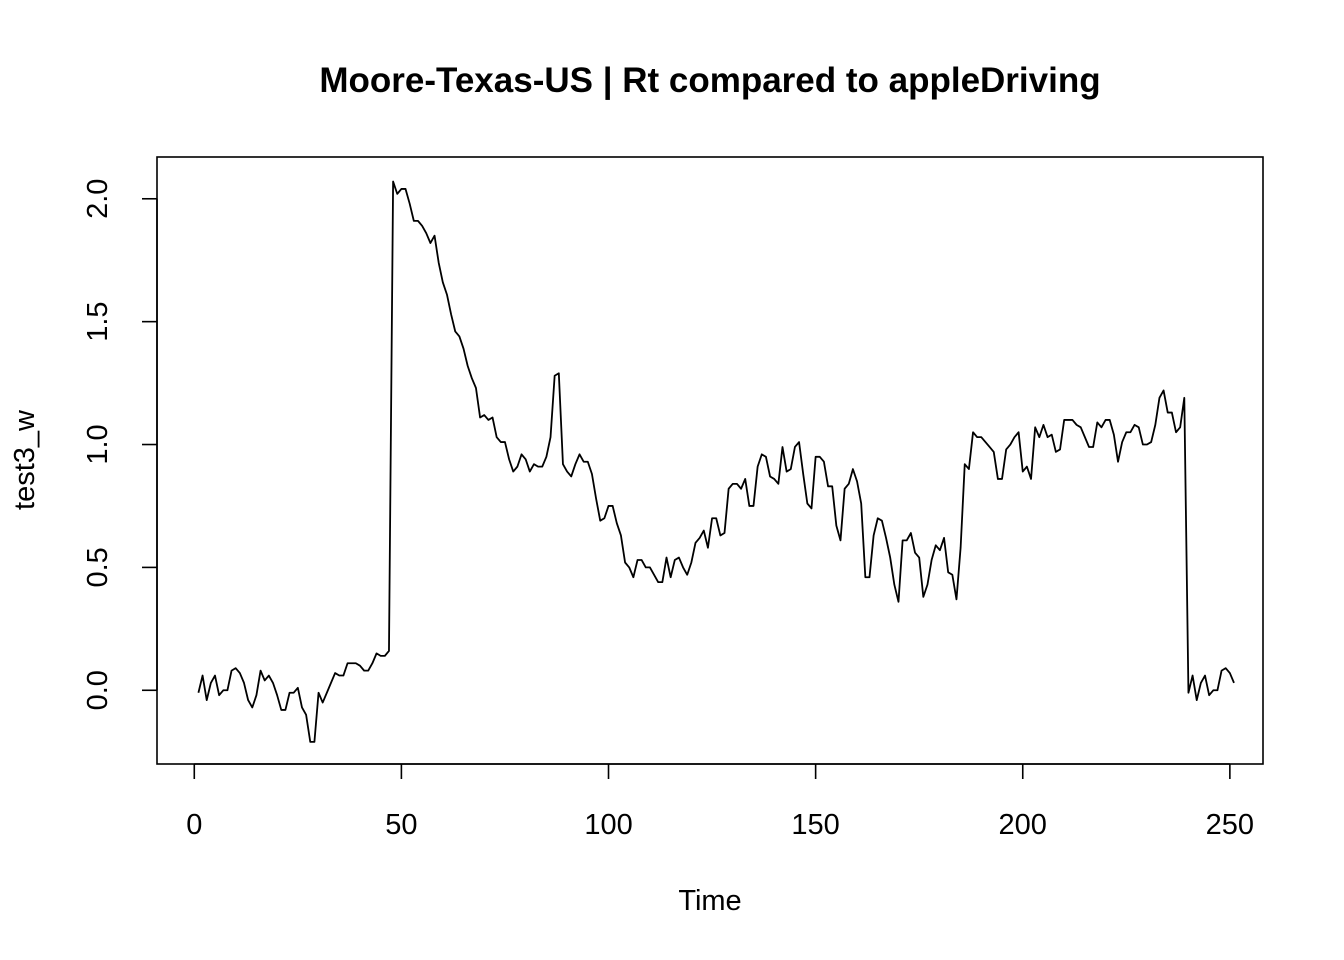  Describe the element at coordinates (815, 825) in the screenshot. I see `x-tick-label: 150` at that location.